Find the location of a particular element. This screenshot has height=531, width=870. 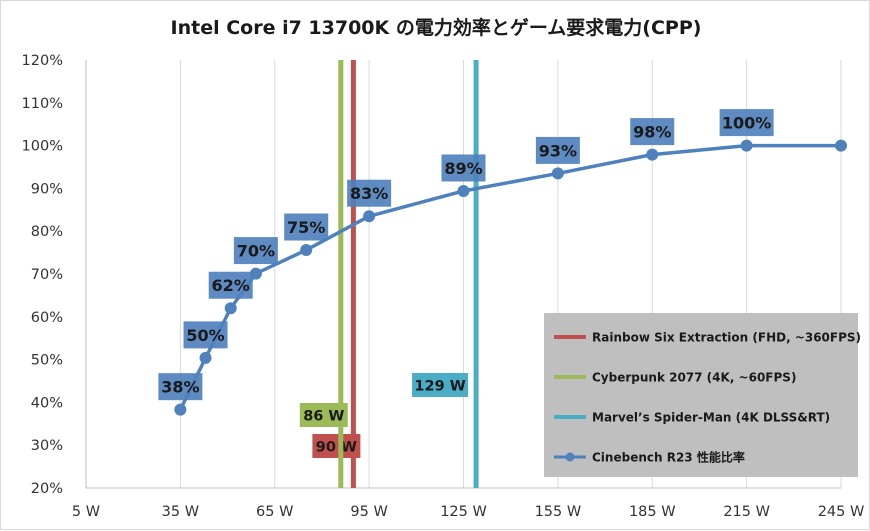

data-label: 83% is located at coordinates (369, 193).